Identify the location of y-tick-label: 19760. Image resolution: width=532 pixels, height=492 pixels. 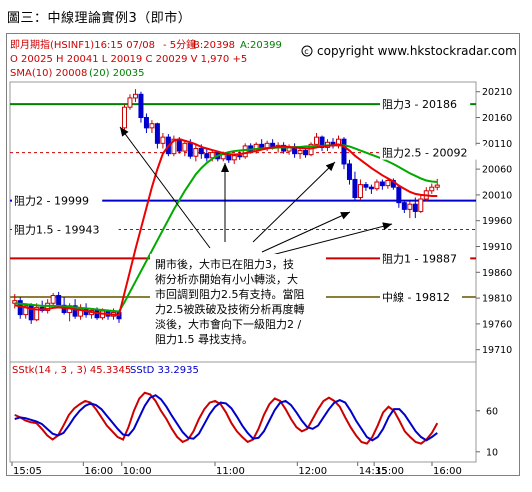
(497, 324).